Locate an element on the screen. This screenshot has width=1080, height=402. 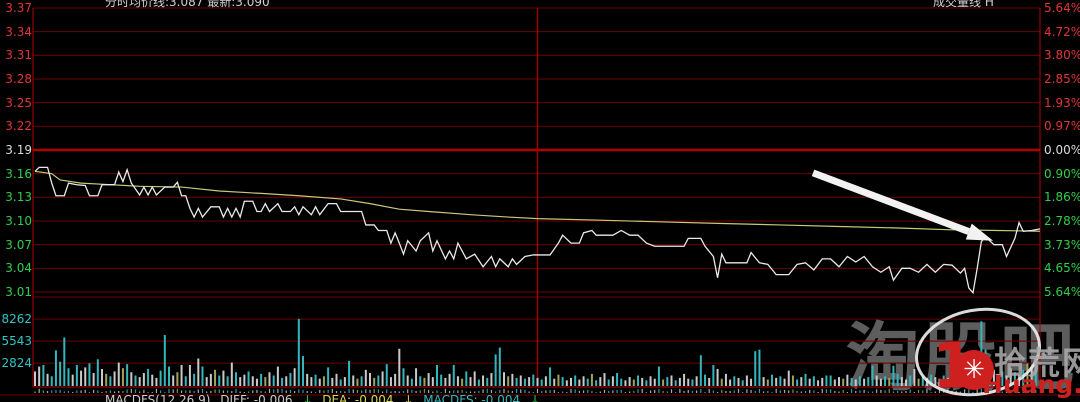
macd-indicator-label: MACDFS(12,26,9) is located at coordinates (158, 398).